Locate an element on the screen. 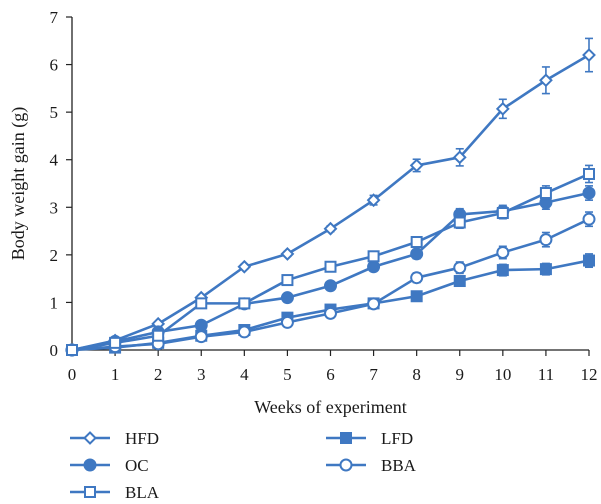 The width and height of the screenshot is (601, 504). x-tick-label: 11 is located at coordinates (546, 374).